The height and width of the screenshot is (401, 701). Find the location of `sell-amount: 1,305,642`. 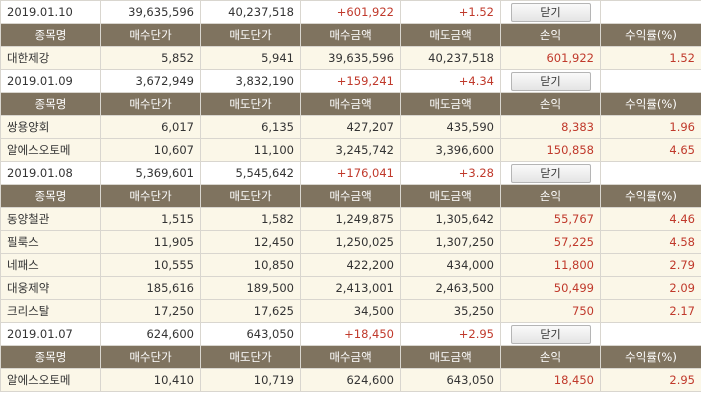

sell-amount: 1,305,642 is located at coordinates (450, 219).